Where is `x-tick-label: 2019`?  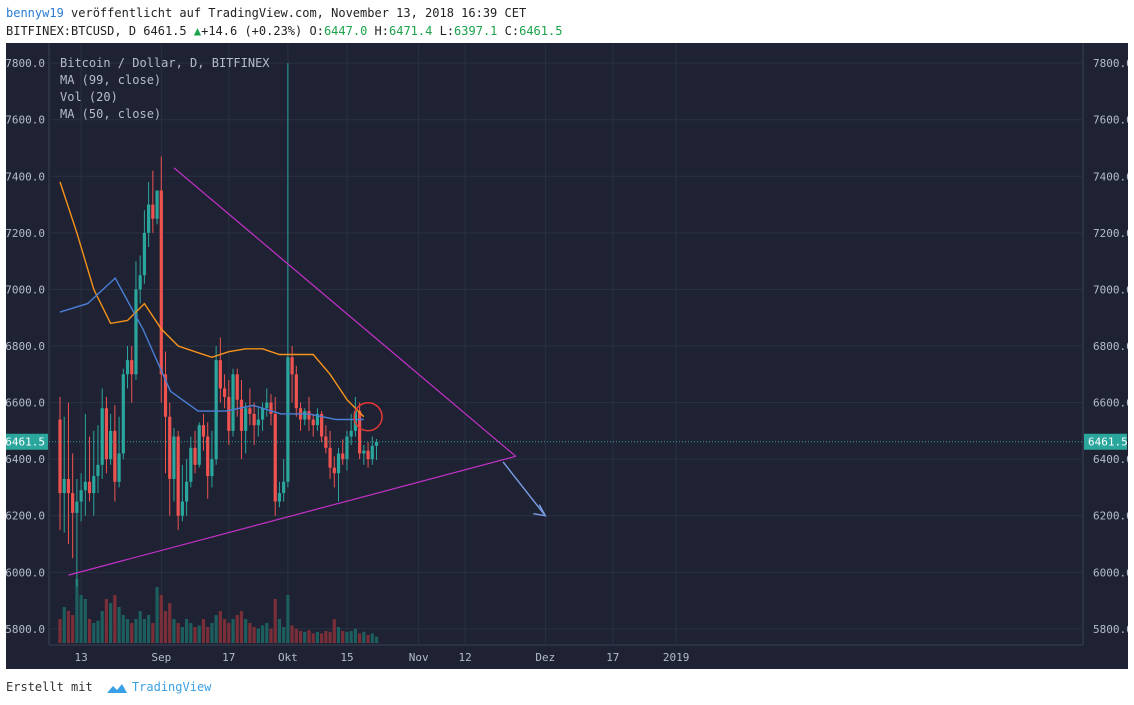
x-tick-label: 2019 is located at coordinates (676, 657).